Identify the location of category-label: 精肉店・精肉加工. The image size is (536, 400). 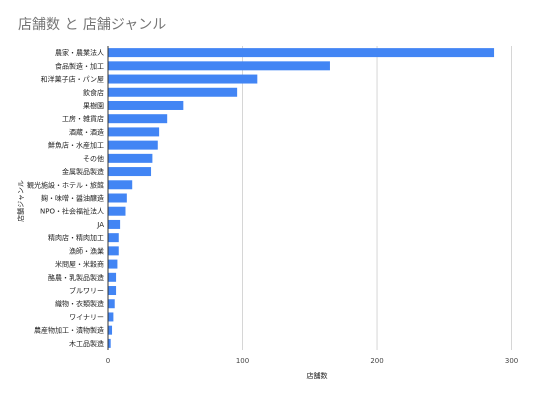
(76, 237).